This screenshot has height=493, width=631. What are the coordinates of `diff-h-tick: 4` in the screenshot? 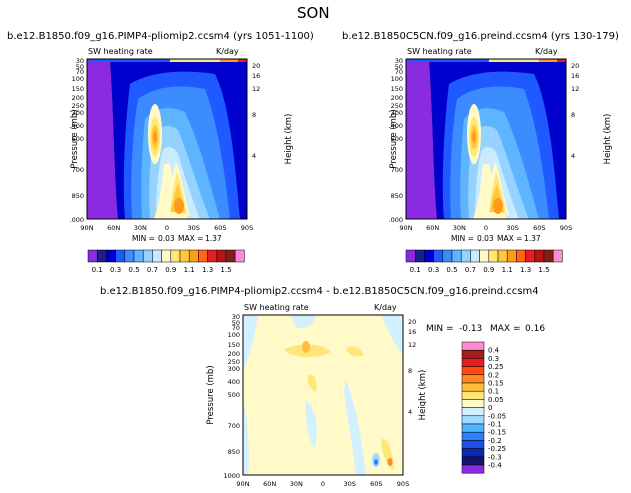 It's located at (410, 412).